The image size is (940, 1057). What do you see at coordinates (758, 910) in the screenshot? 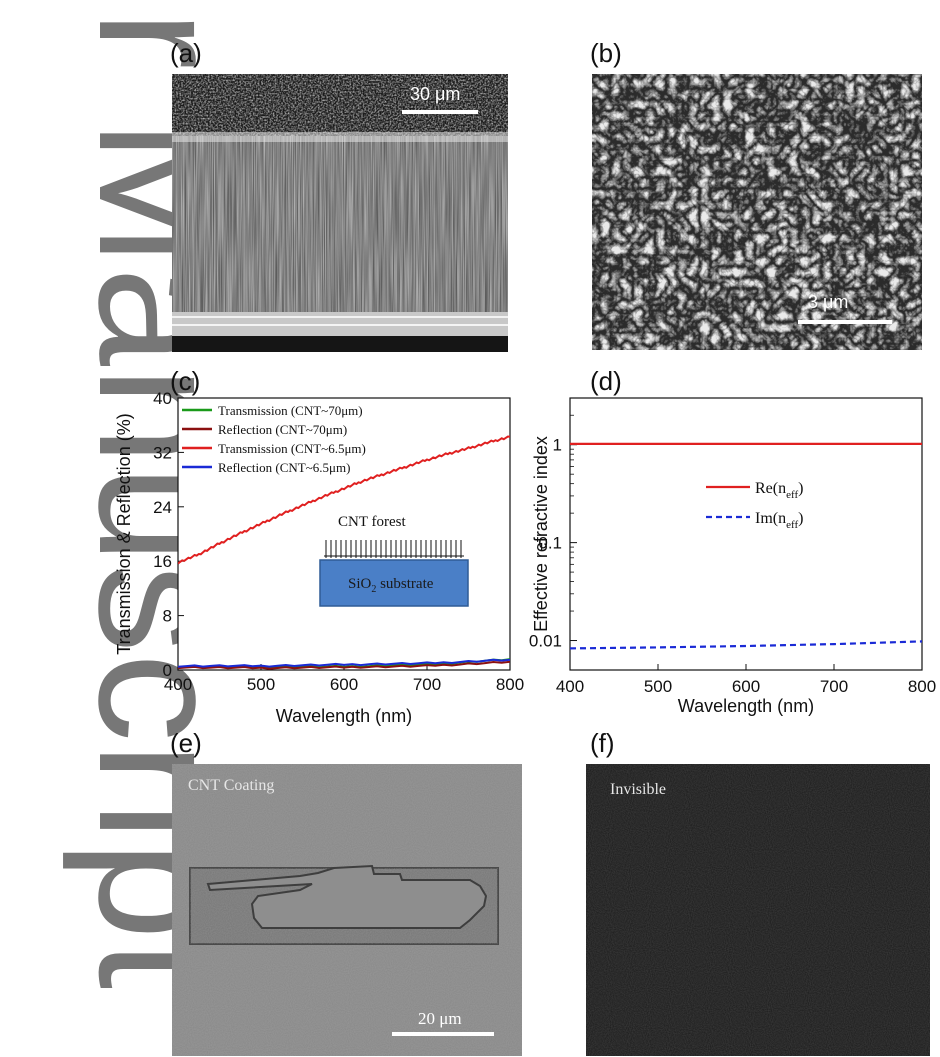
I see `sem-image-f` at bounding box center [758, 910].